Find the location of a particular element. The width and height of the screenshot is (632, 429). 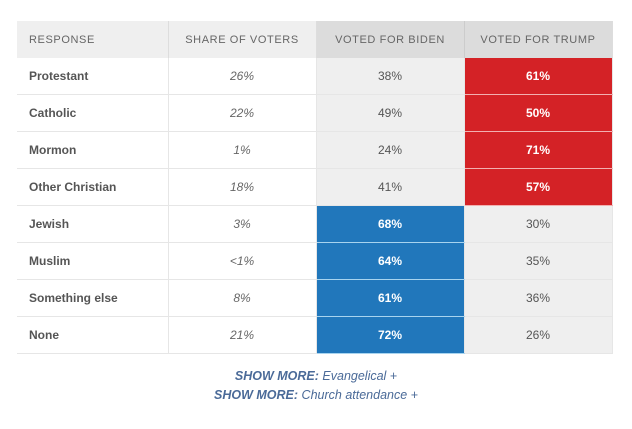

header-biden: Voted for Biden is located at coordinates (390, 39).